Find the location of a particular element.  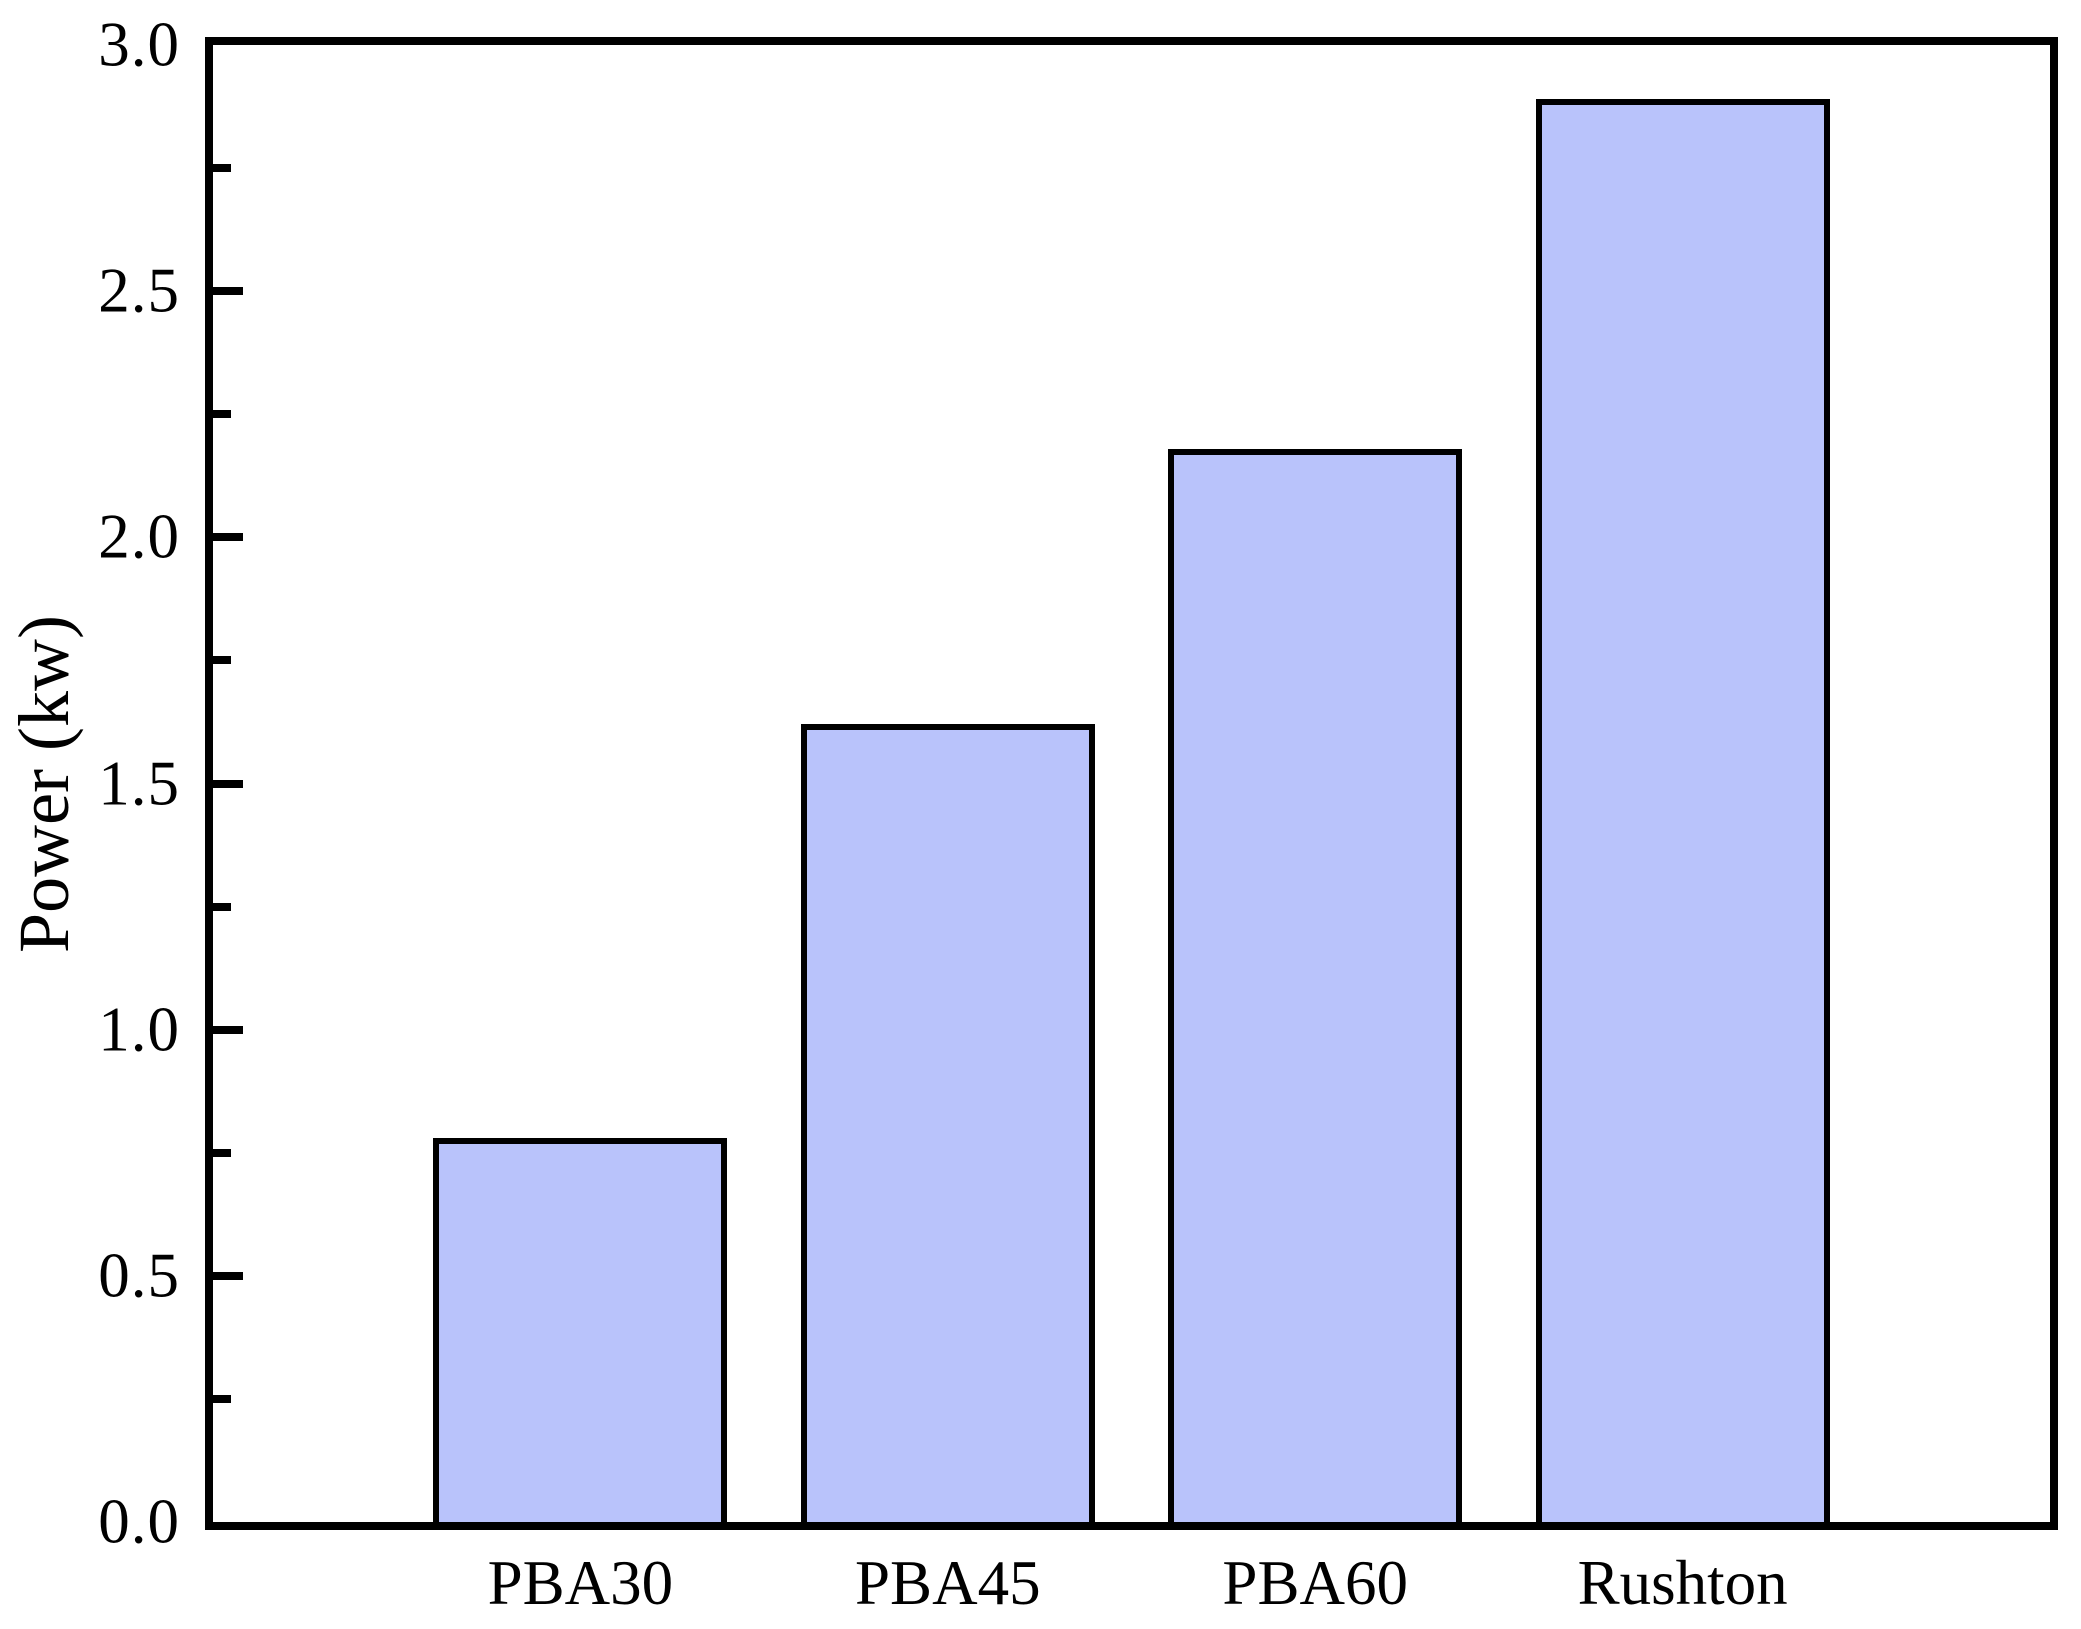

x-category-label: PBA45 is located at coordinates (948, 1583).